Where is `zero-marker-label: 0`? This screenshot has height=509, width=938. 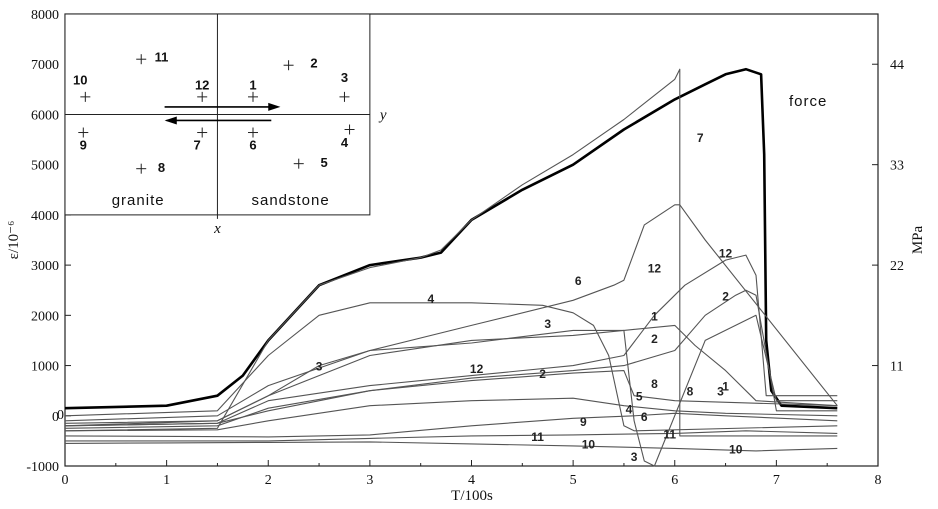 zero-marker-label: 0 is located at coordinates (60, 415).